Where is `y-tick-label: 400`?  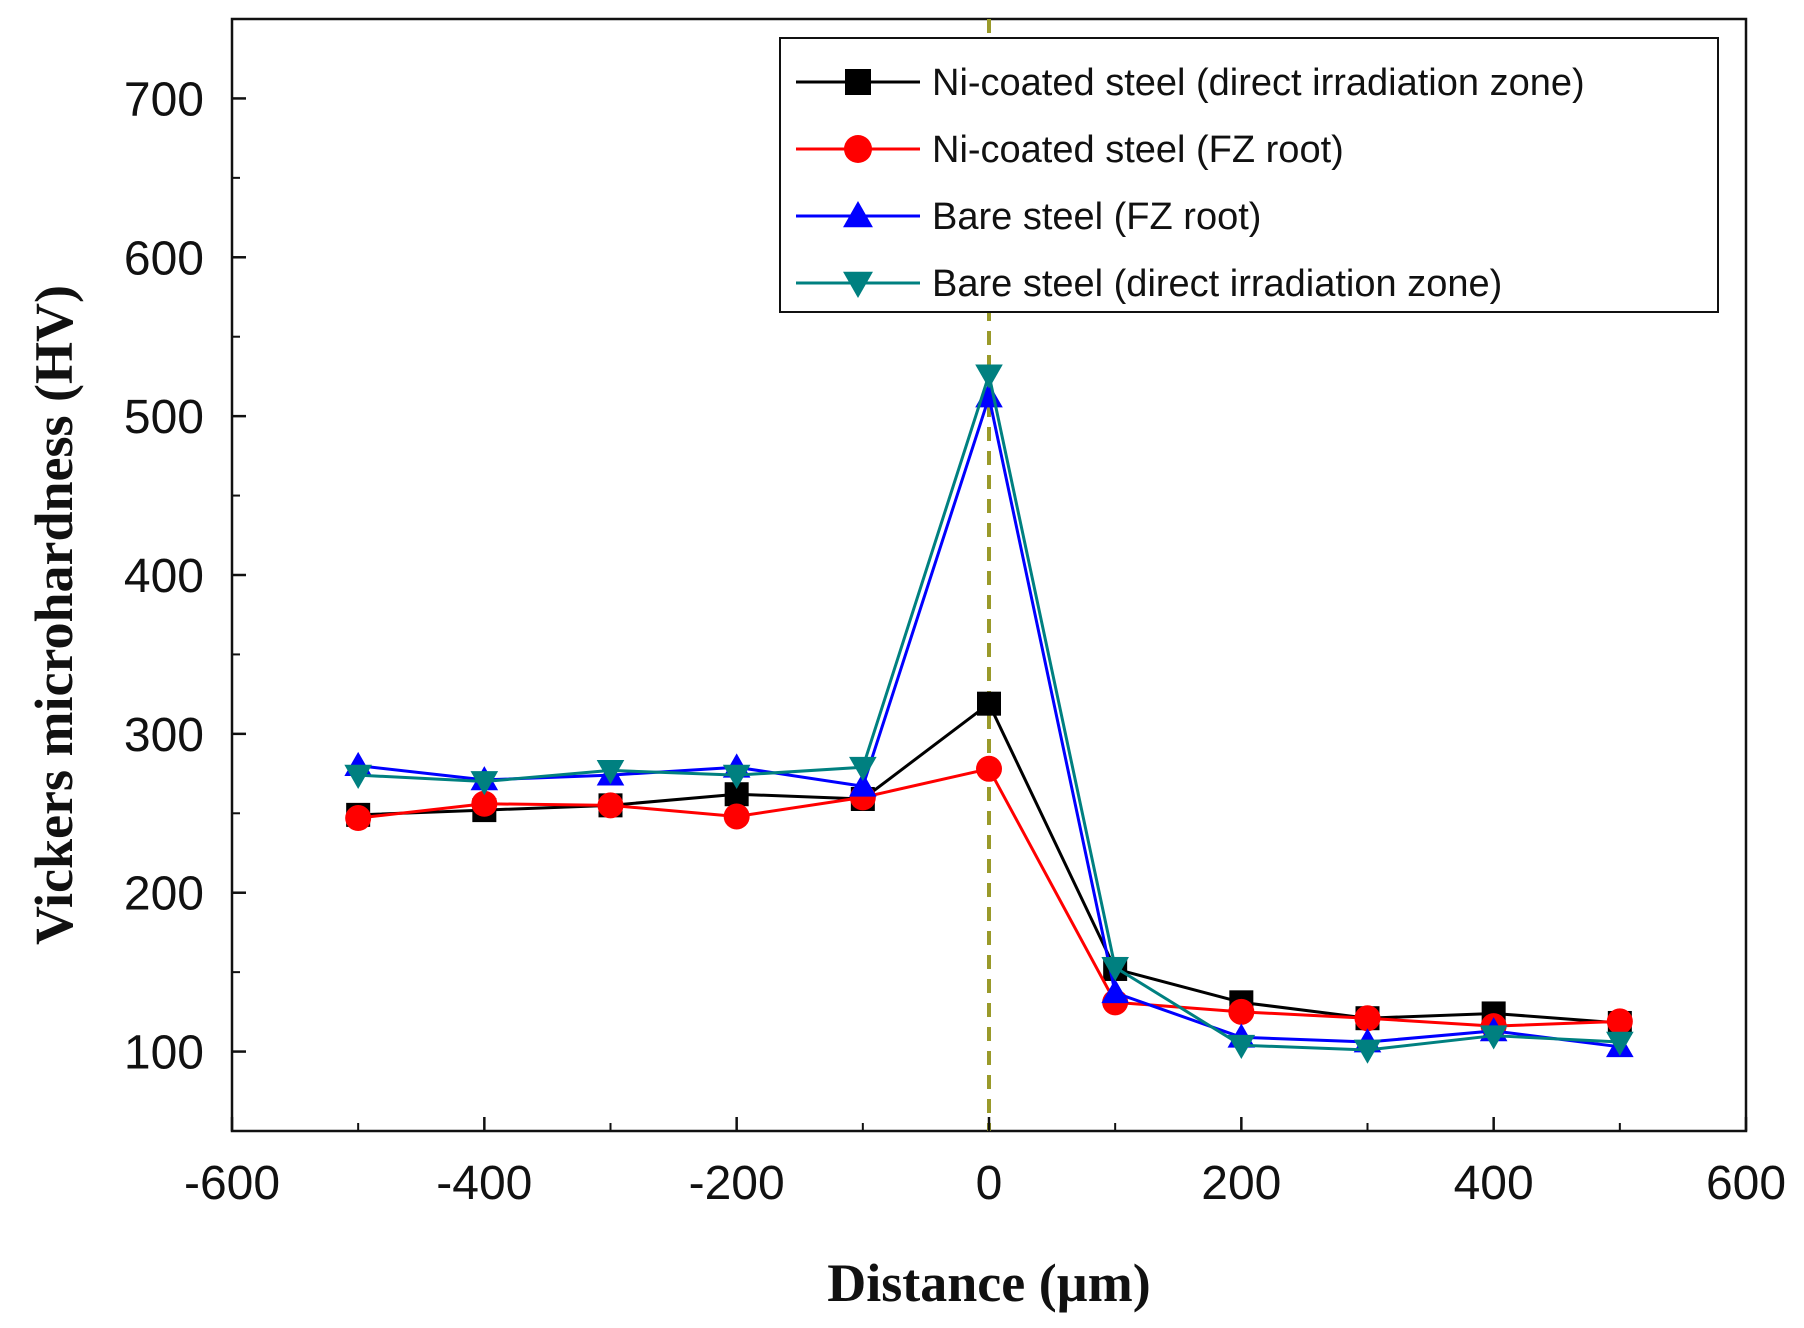
y-tick-label: 400 is located at coordinates (164, 576).